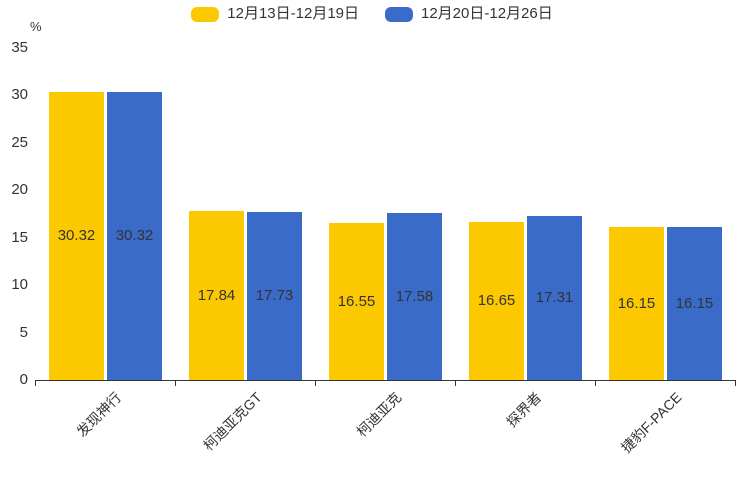 The height and width of the screenshot is (496, 744). I want to click on bar-value-label: 17.31, so click(554, 298).